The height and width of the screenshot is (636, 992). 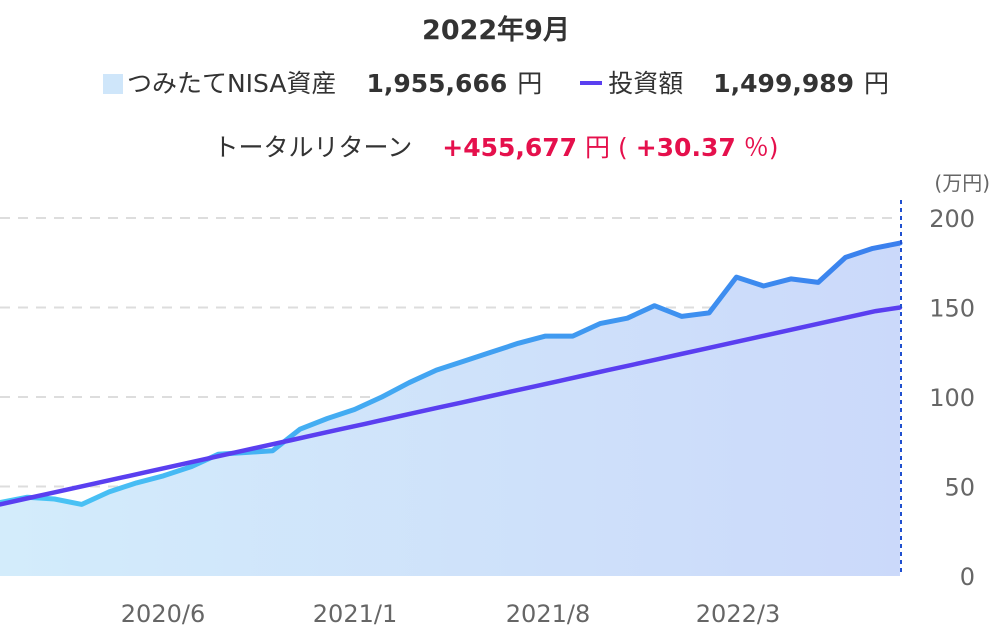 I want to click on chart-title: 2022年9月, so click(x=496, y=30).